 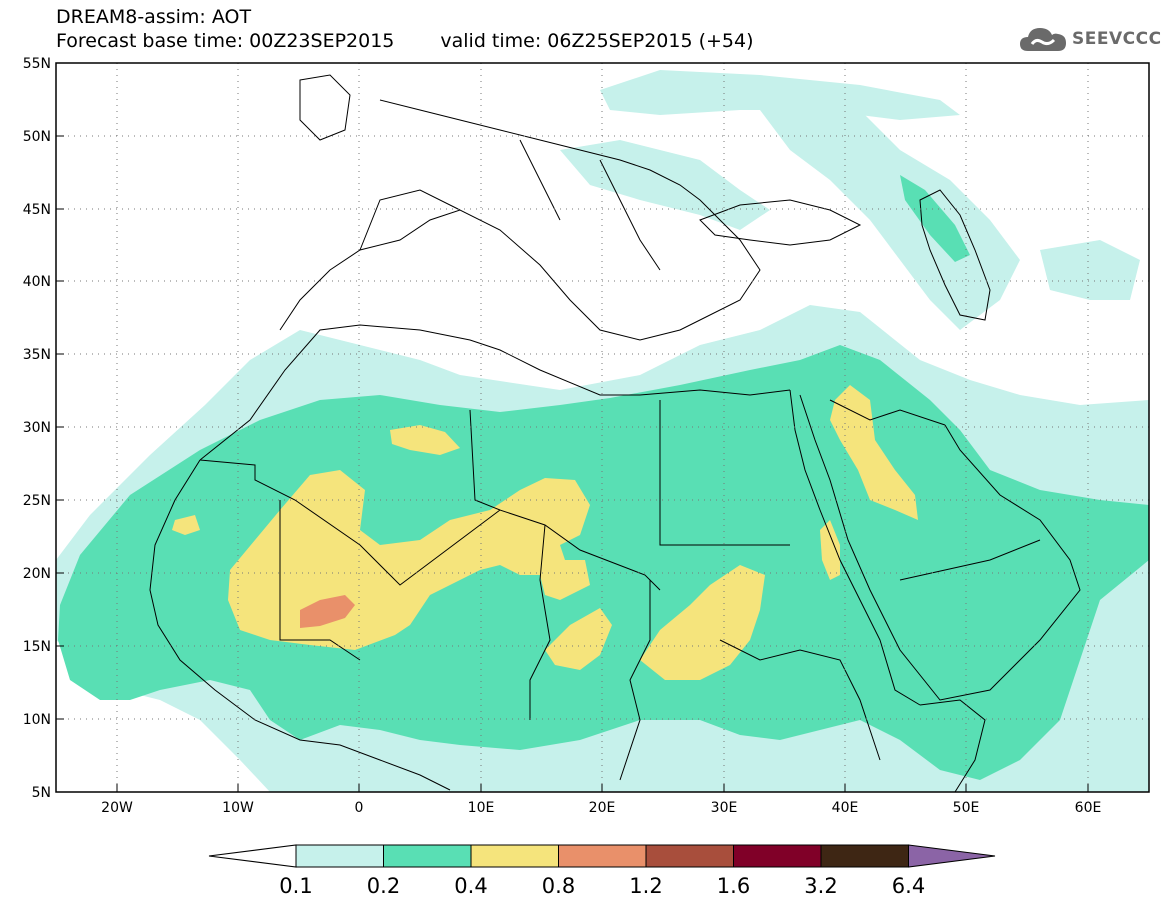 What do you see at coordinates (597, 41) in the screenshot?
I see `forecast-valid-time: valid time: 06Z25SEP2015 (+54)` at bounding box center [597, 41].